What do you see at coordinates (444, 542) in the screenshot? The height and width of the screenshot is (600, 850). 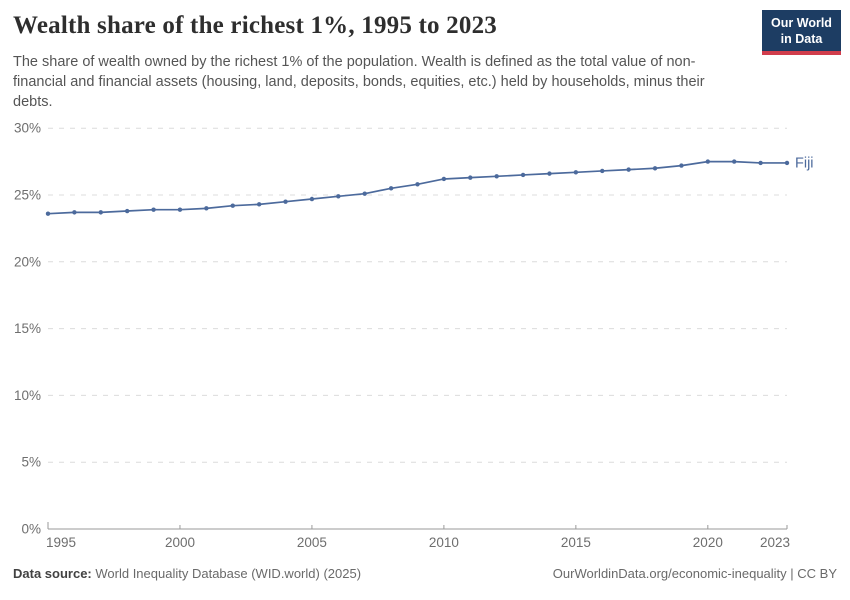 I see `x-tick-label: 2010` at bounding box center [444, 542].